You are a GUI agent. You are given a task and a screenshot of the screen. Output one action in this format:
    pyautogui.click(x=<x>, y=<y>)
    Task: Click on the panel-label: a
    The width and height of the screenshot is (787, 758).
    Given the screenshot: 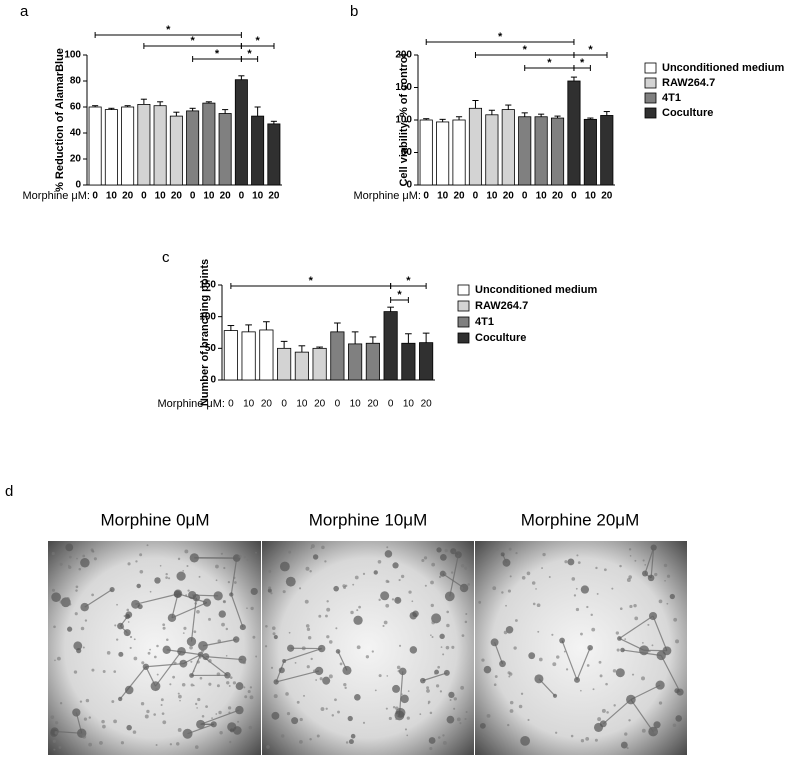 What is the action you would take?
    pyautogui.click(x=24, y=11)
    